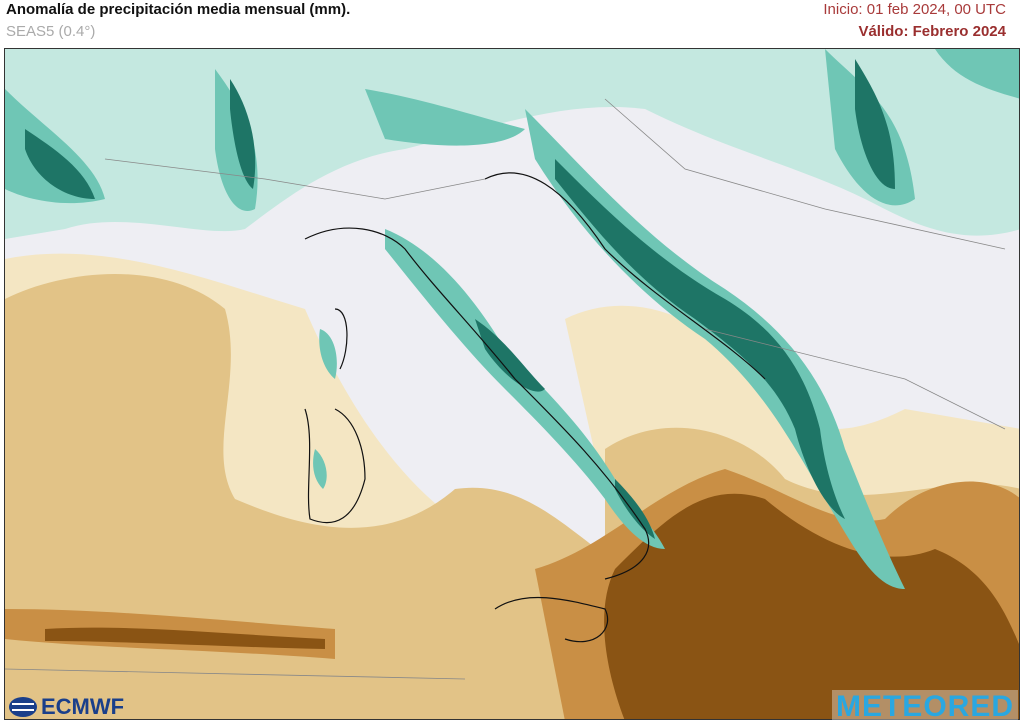  What do you see at coordinates (23, 707) in the screenshot?
I see `ecmwf-emblem-icon` at bounding box center [23, 707].